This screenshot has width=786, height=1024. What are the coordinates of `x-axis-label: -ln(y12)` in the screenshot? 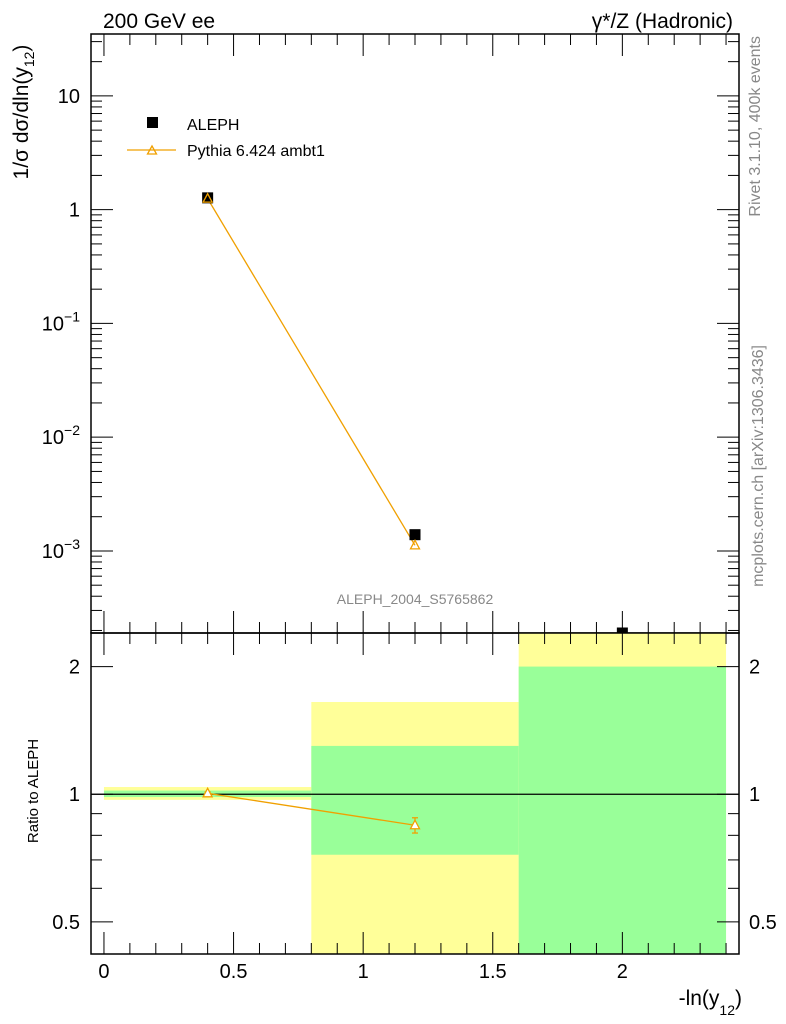 It's located at (710, 1002).